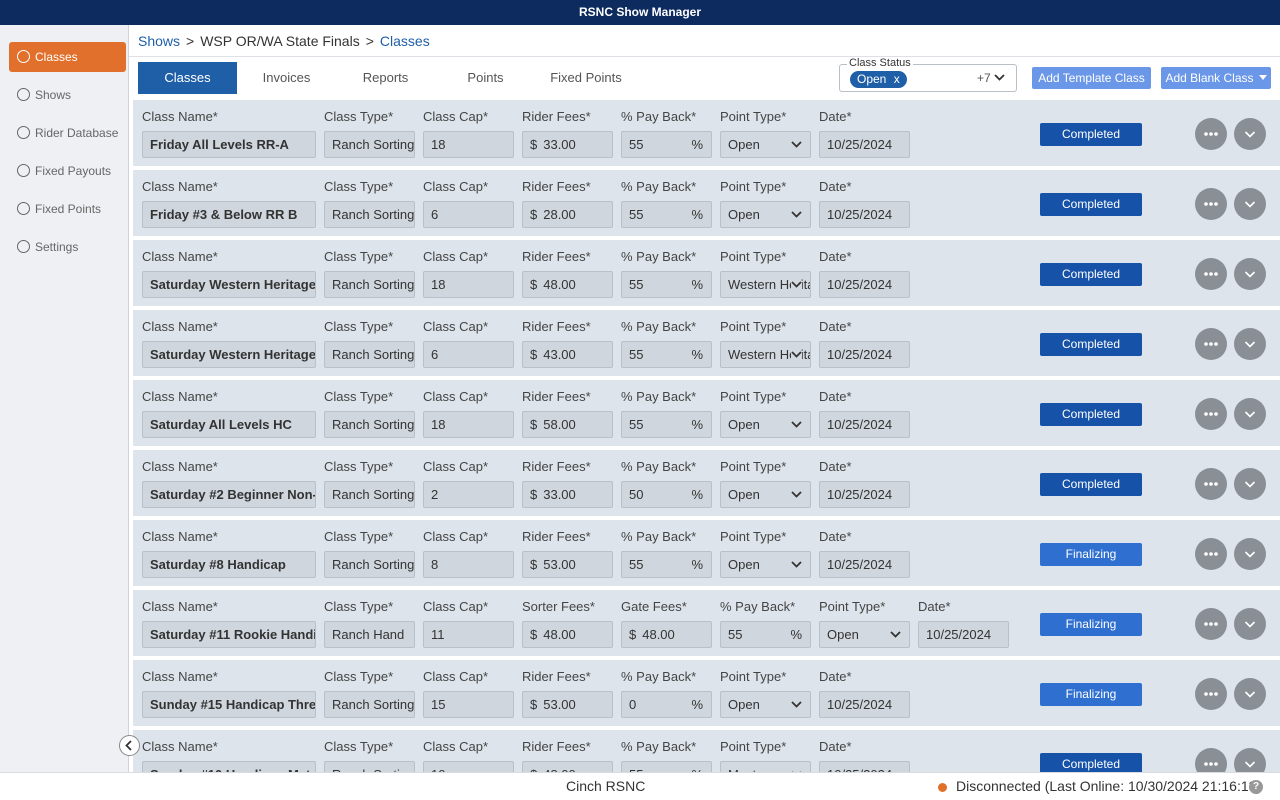  Describe the element at coordinates (468, 704) in the screenshot. I see `field-input: 15` at that location.